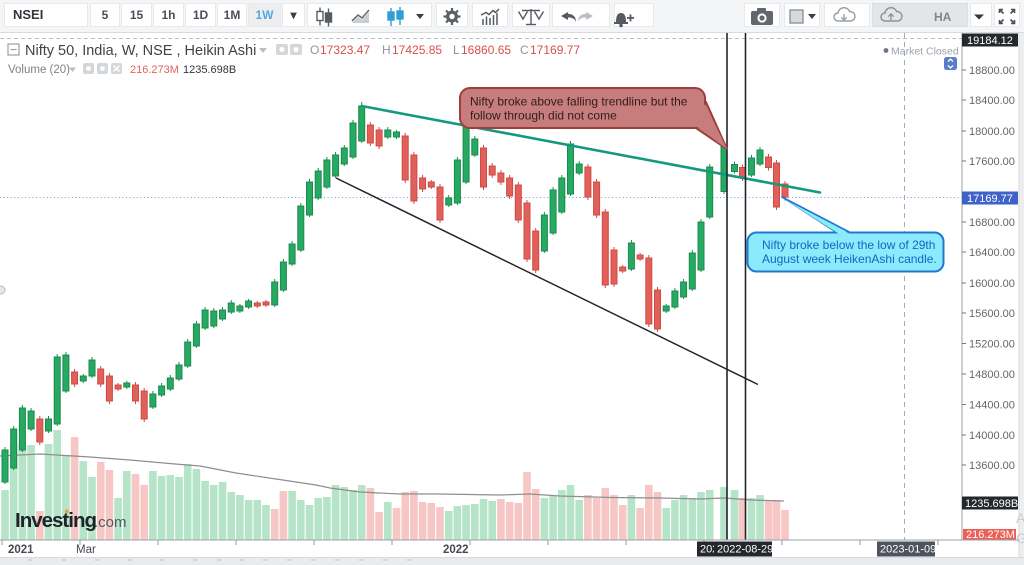 This screenshot has height=565, width=1024. Describe the element at coordinates (992, 284) in the screenshot. I see `svg-text: 16000.00` at that location.